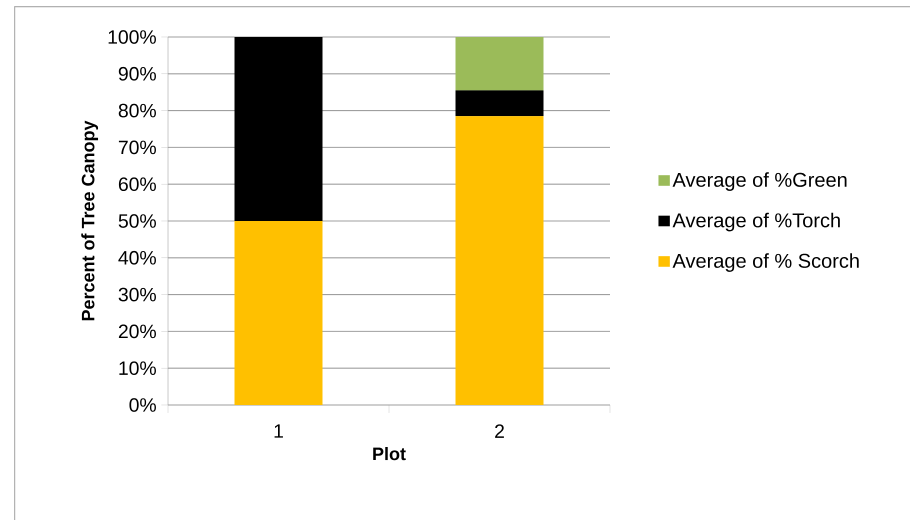  I want to click on legend-label: Average of %Green, so click(759, 181).